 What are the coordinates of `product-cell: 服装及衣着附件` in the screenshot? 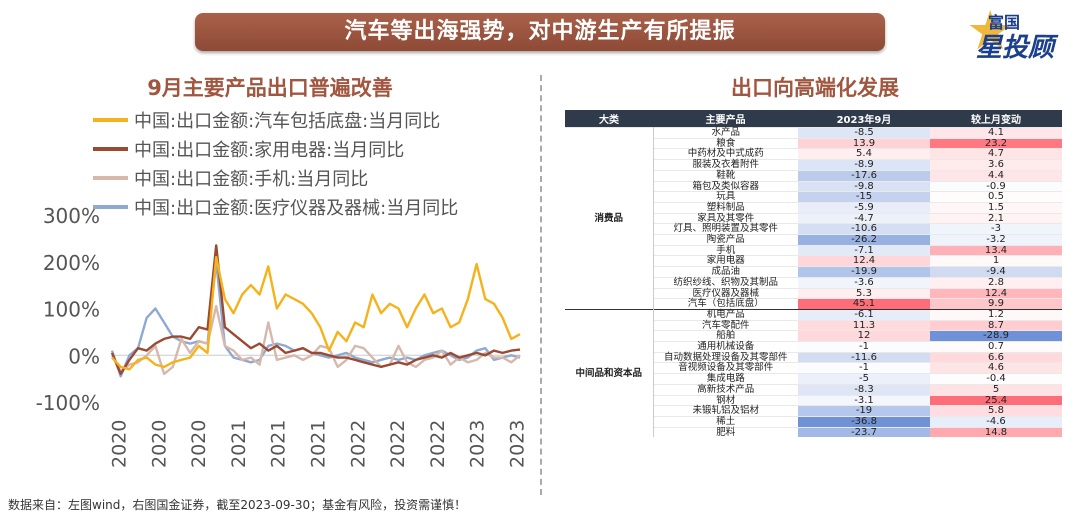 It's located at (725, 165).